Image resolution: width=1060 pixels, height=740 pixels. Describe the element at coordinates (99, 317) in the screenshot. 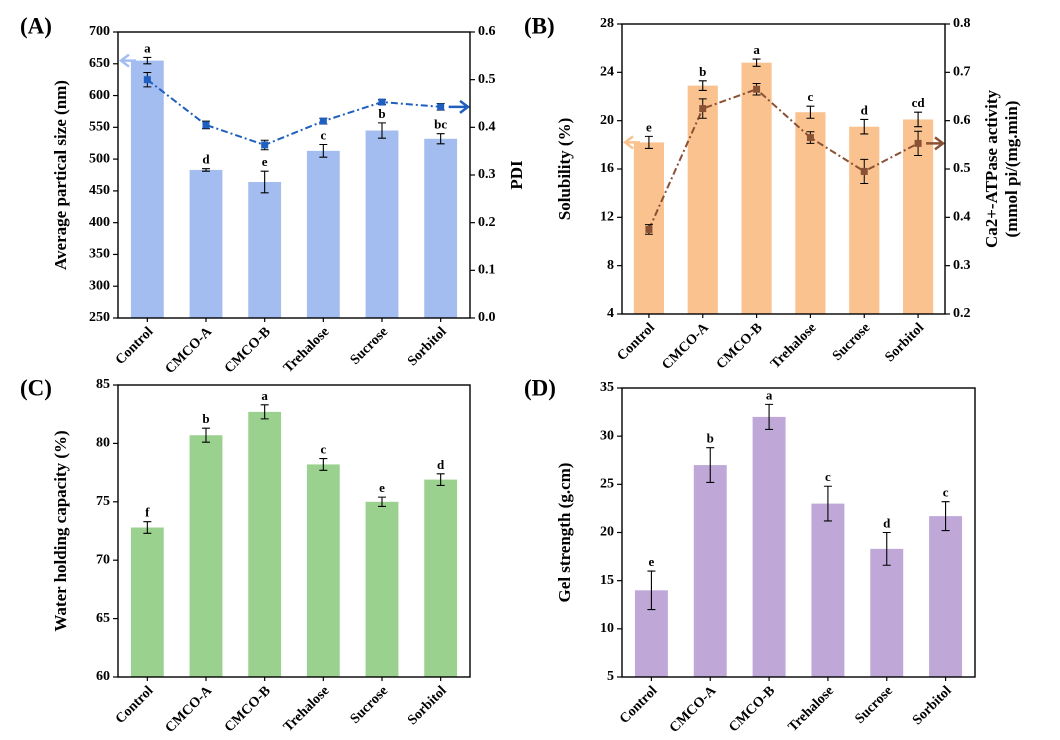

I see `y-tick-label: 250` at that location.